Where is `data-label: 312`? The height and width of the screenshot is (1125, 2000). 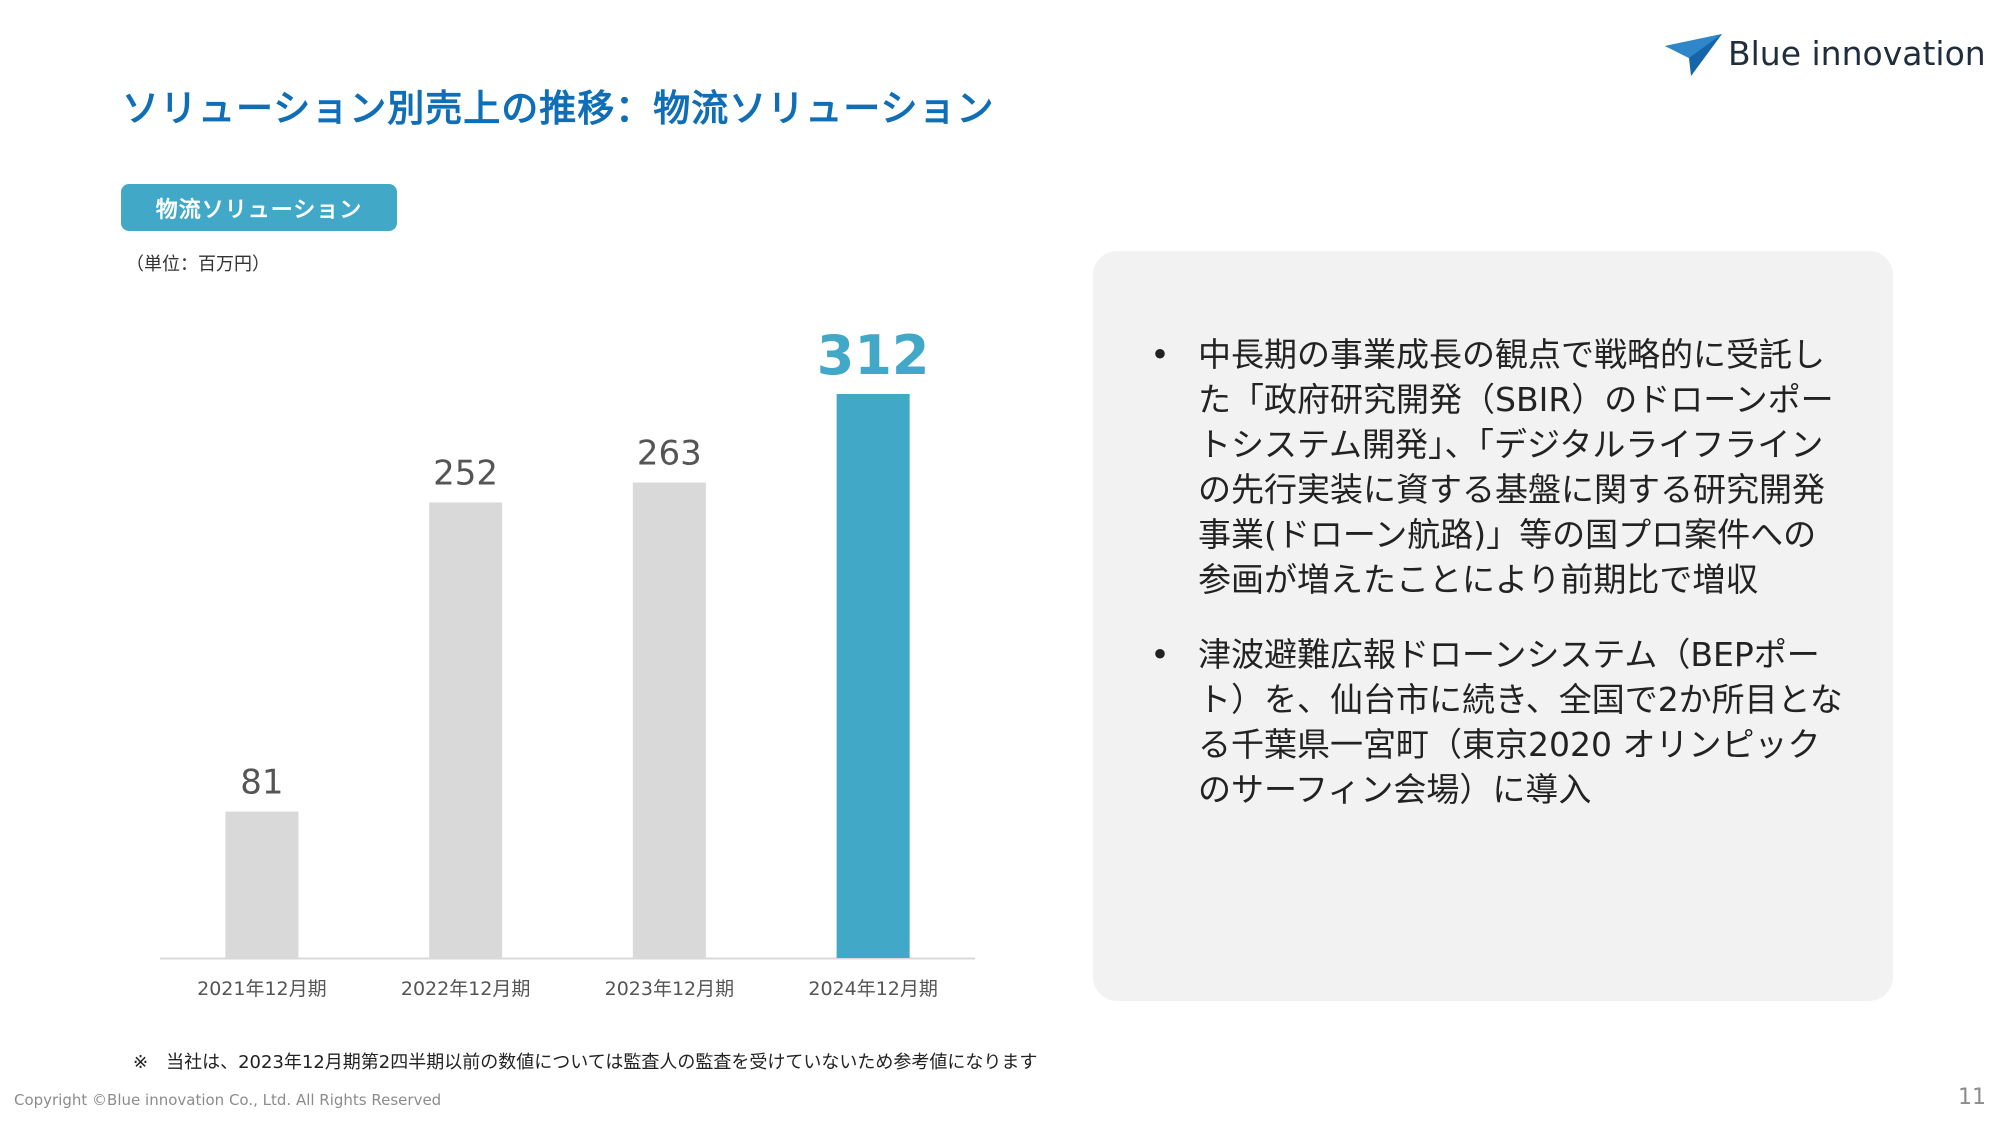
data-label: 312 is located at coordinates (873, 355).